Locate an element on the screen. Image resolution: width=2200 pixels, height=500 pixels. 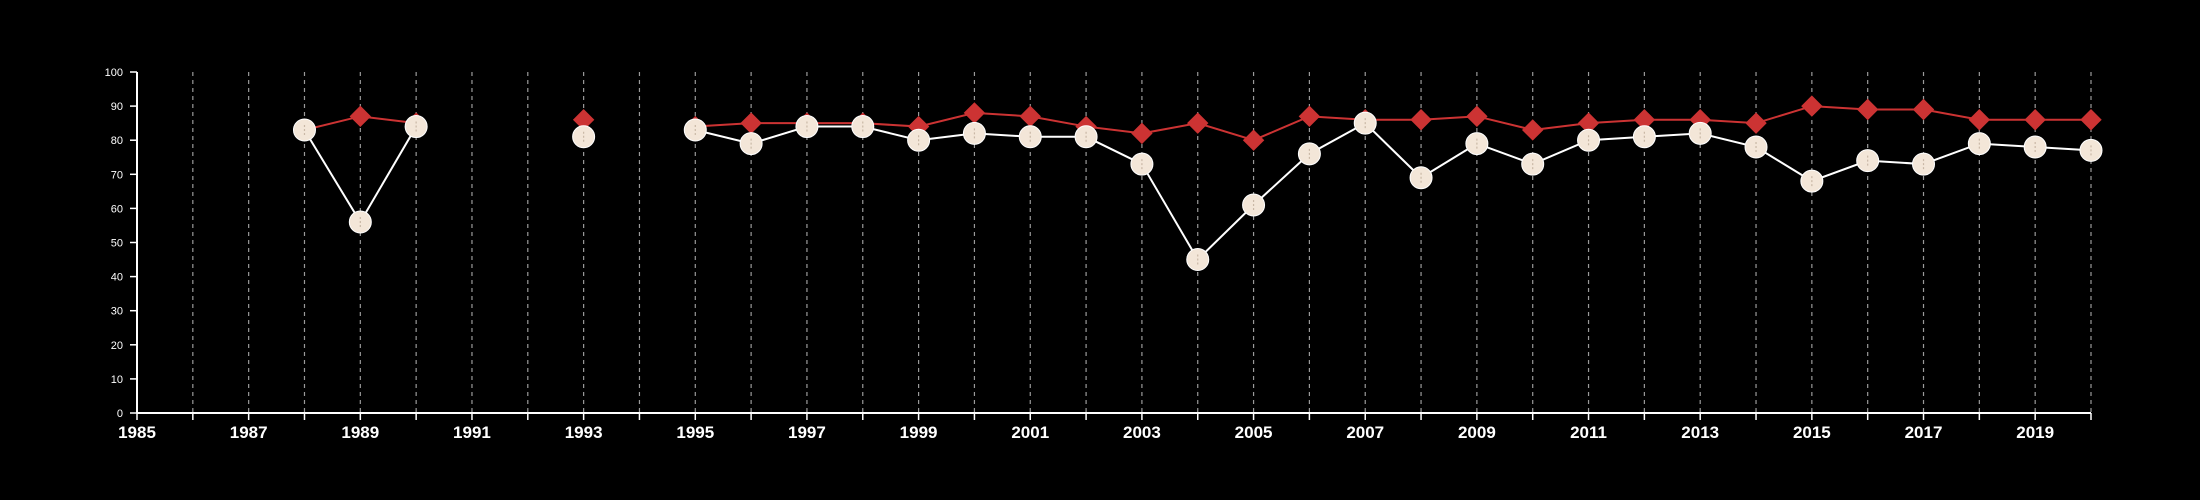
series-1-point-2015 is located at coordinates (1812, 181).